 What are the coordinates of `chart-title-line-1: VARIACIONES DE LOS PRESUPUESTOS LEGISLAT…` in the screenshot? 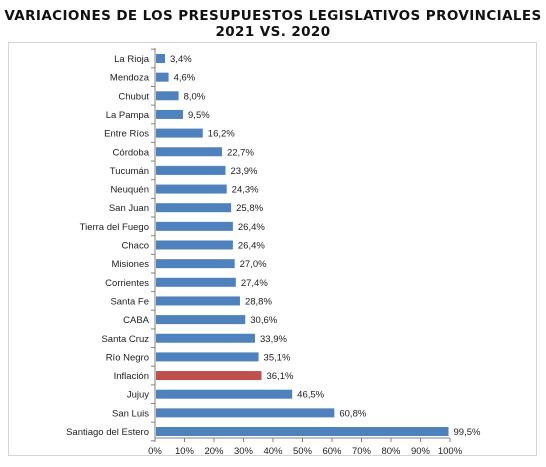 It's located at (273, 16).